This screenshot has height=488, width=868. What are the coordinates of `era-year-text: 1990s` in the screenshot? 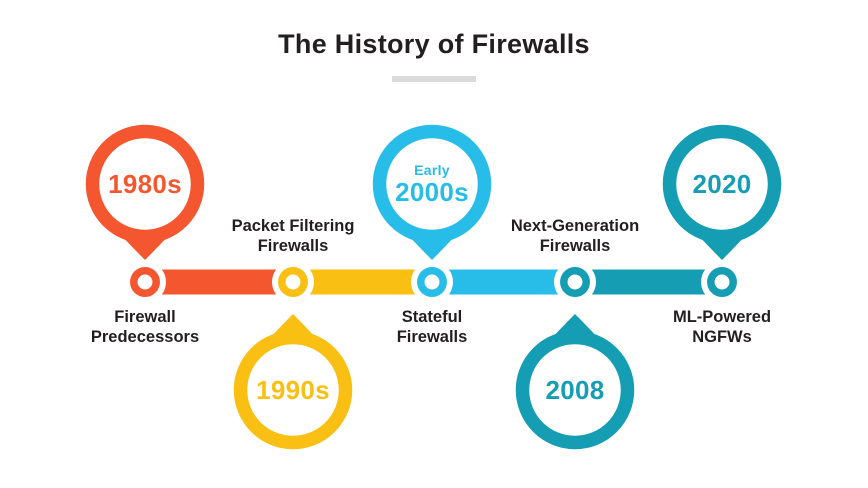 It's located at (293, 389).